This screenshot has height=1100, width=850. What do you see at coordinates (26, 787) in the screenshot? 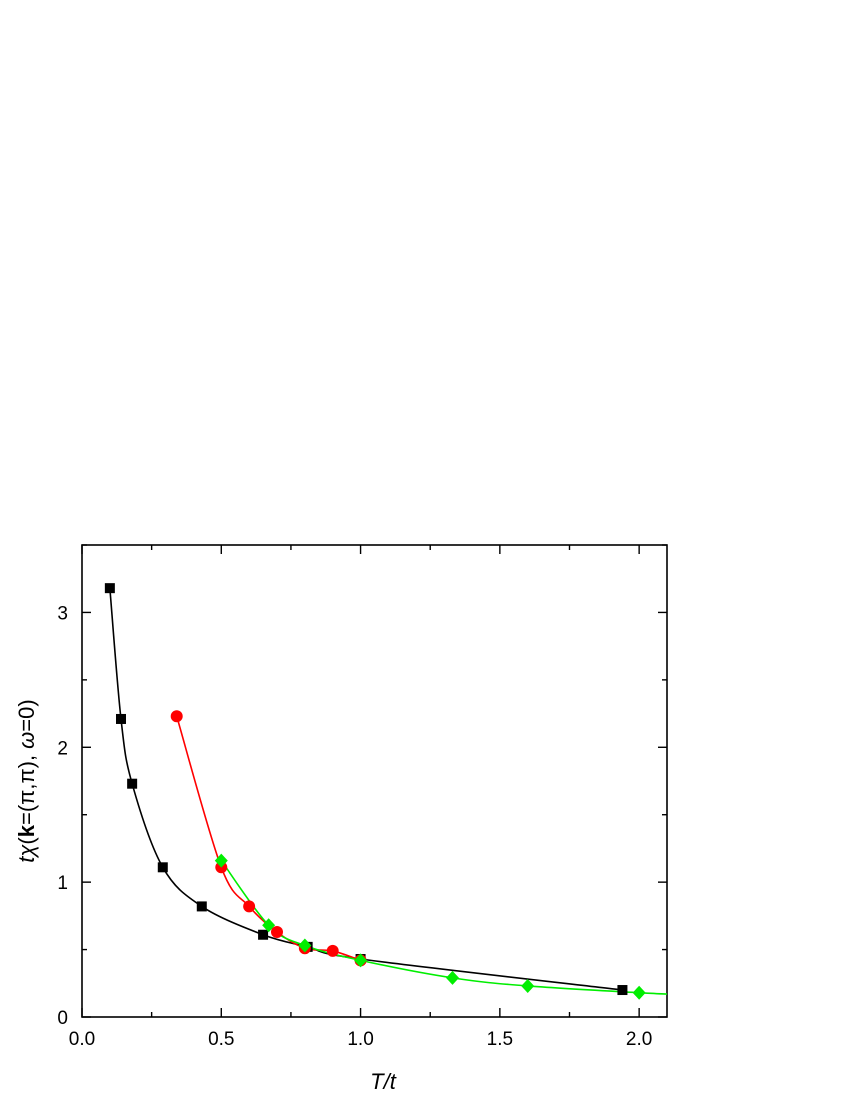
I see `y-label-eq-pi: =(π,π),` at bounding box center [26, 787].